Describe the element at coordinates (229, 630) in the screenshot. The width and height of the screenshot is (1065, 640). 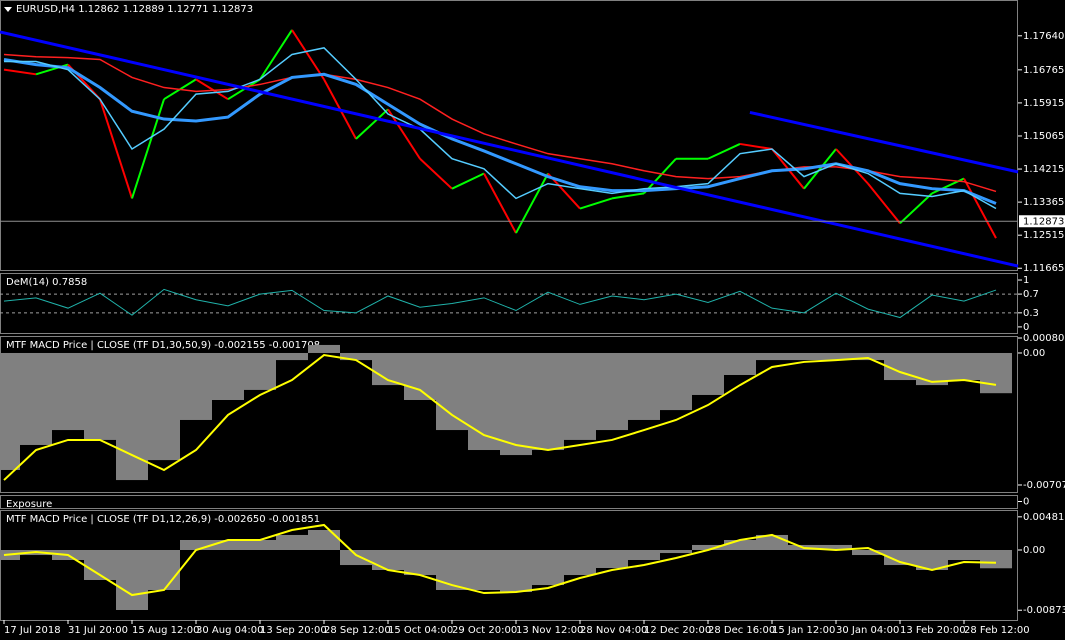
I see `x-tick-label: 30 Aug 04:00` at that location.